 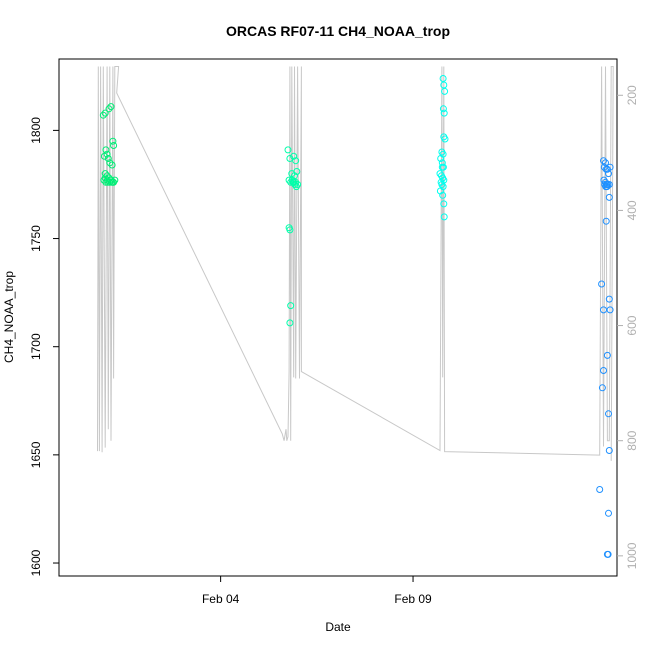 What do you see at coordinates (632, 325) in the screenshot?
I see `y-right-tick-label: 600` at bounding box center [632, 325].